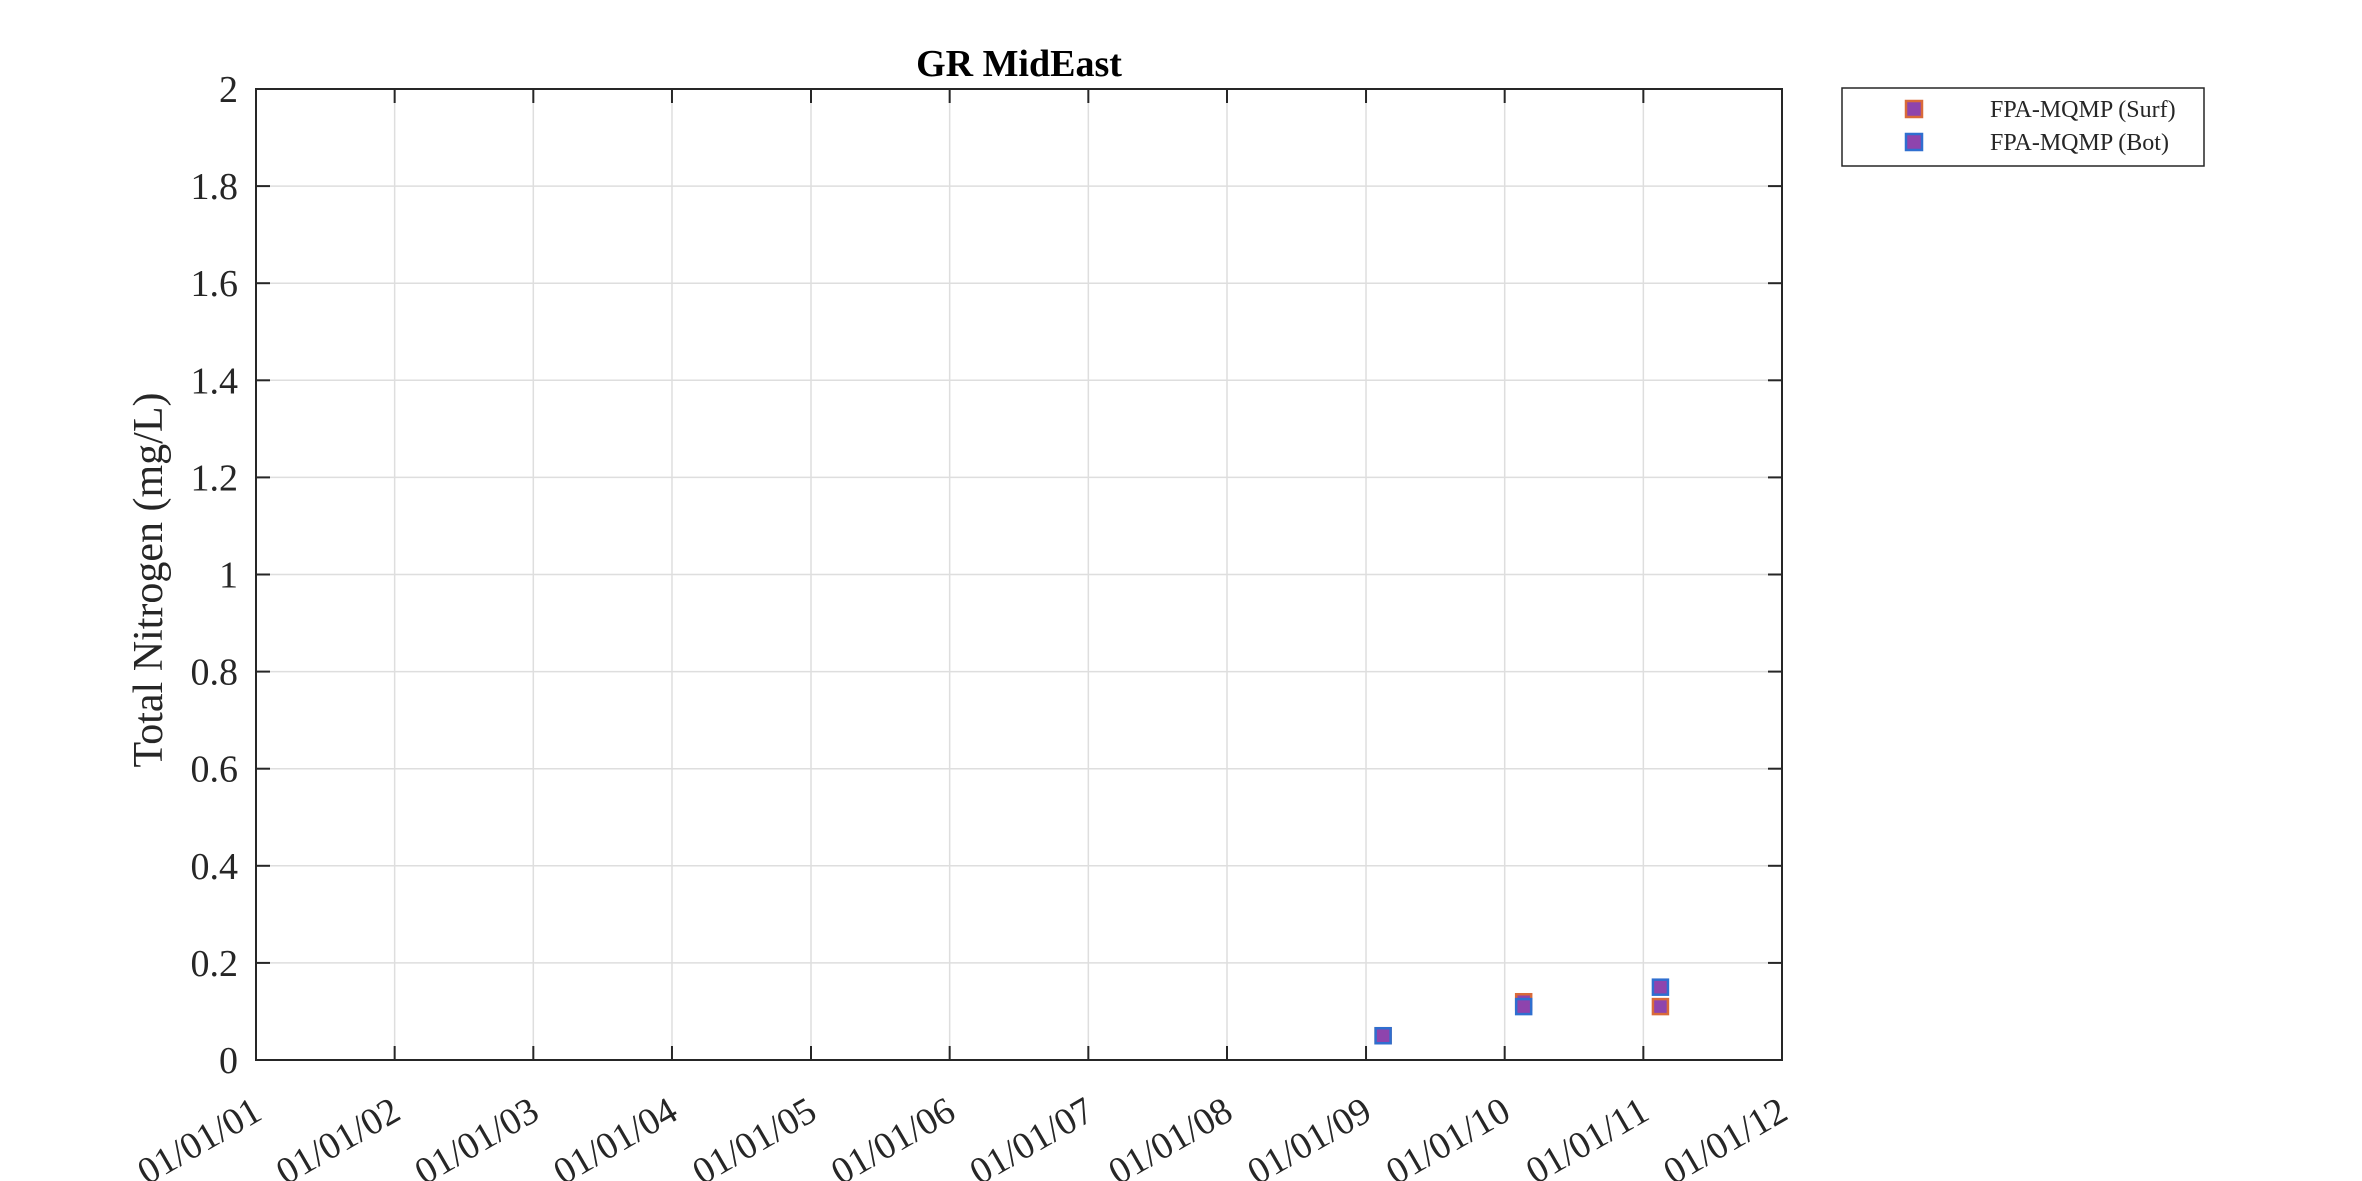  Describe the element at coordinates (215, 284) in the screenshot. I see `y-tick-label: 1.6` at that location.